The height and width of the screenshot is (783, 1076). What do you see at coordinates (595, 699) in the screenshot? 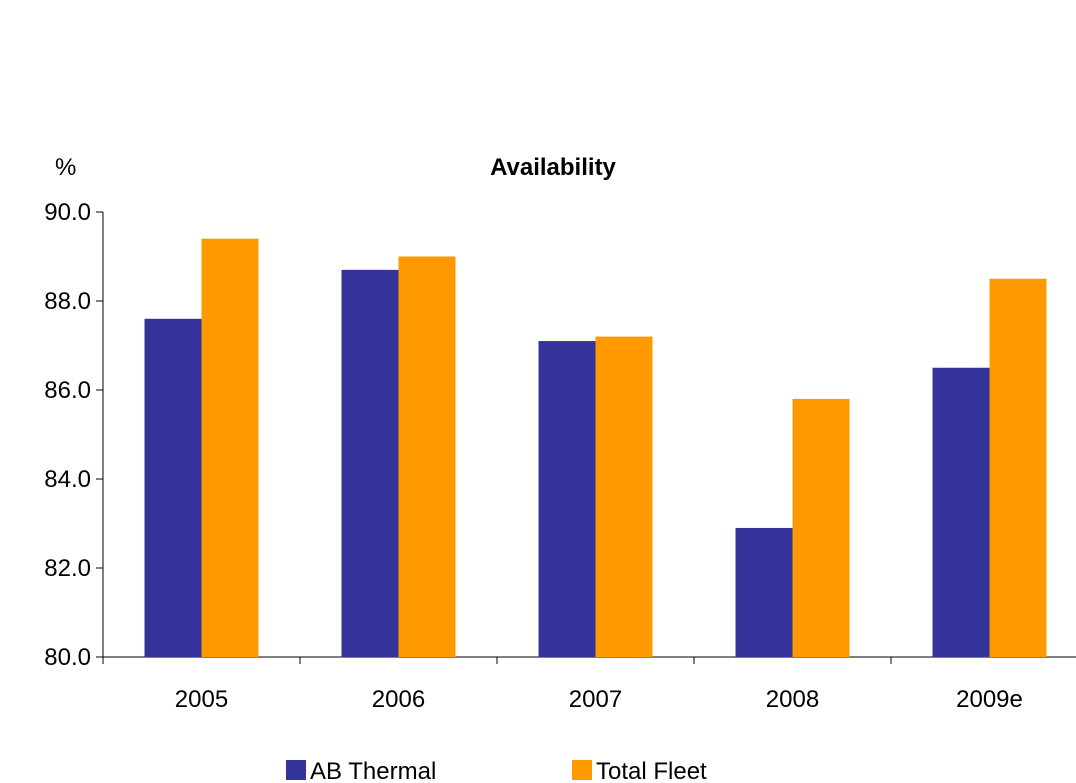
I see `x-tick-label: 2007` at bounding box center [595, 699].